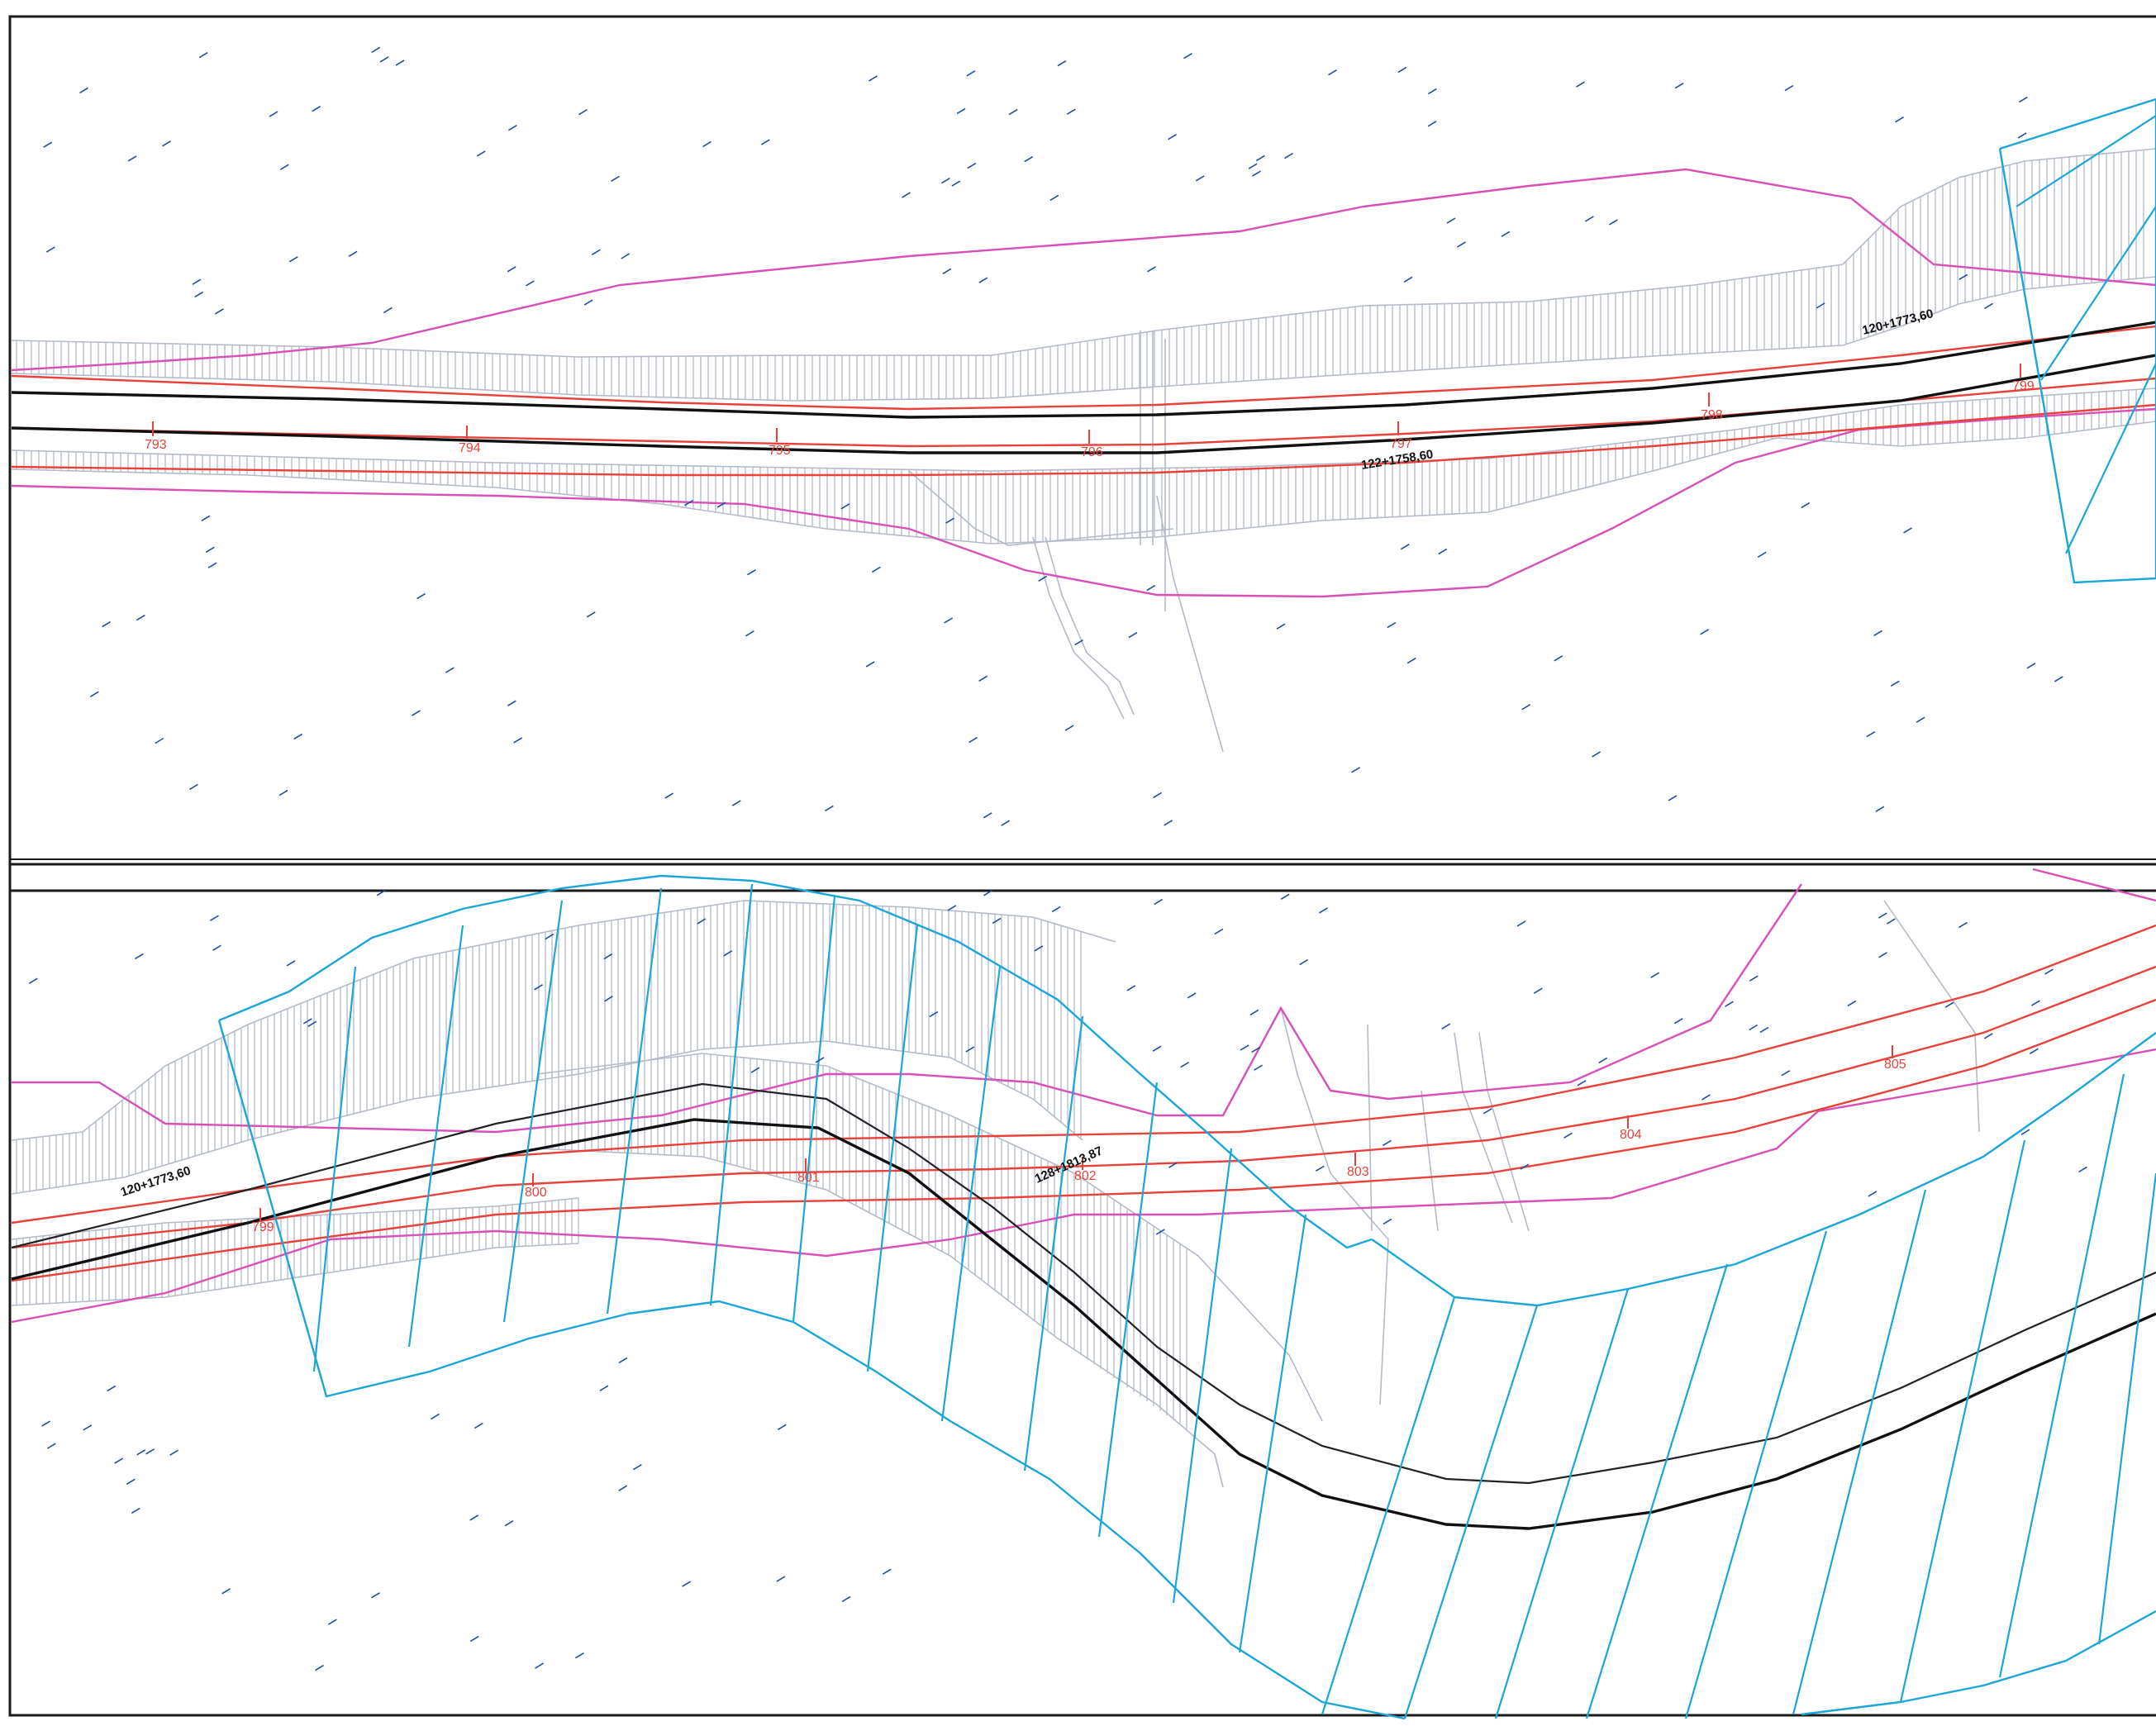  Describe the element at coordinates (1895, 1065) in the screenshot. I see `station-label: 805` at that location.